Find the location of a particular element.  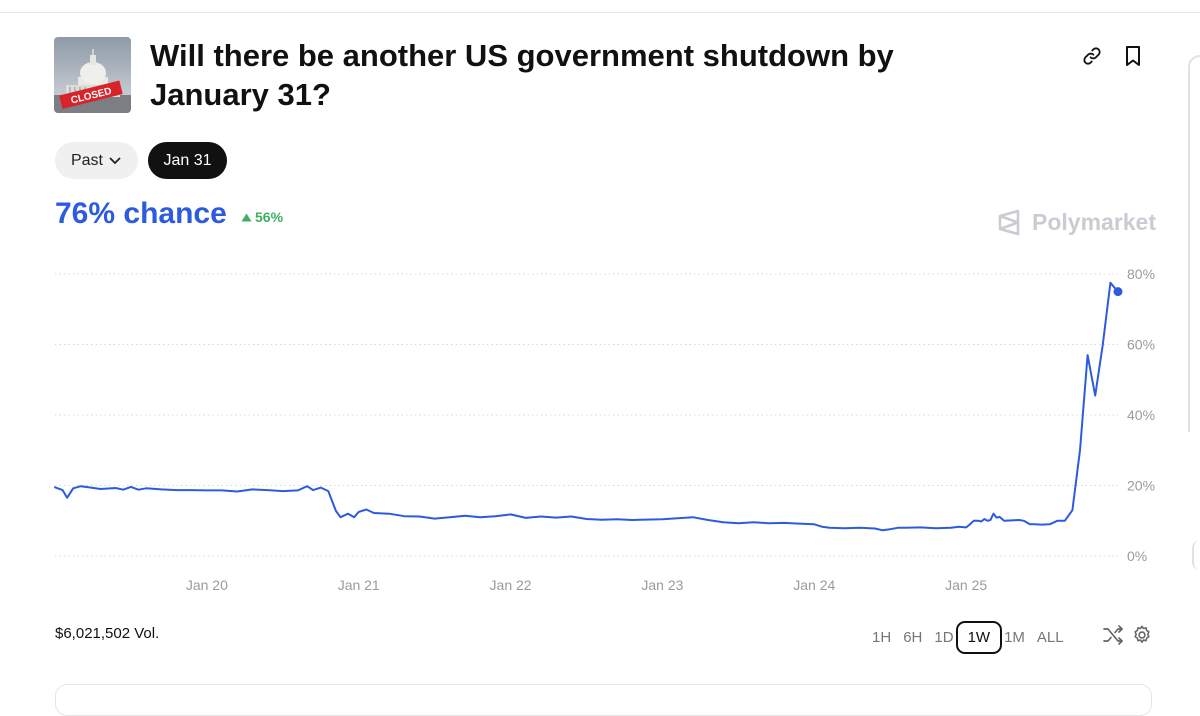

chance-value: 76% chance is located at coordinates (141, 213).